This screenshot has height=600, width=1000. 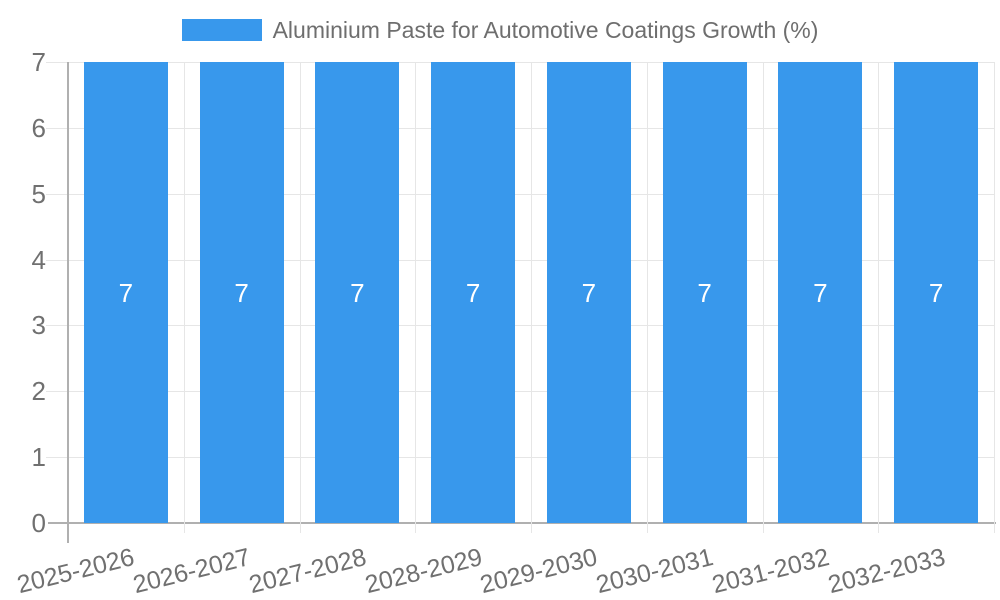 I want to click on y-axis-tick-label: 5, so click(x=38, y=193).